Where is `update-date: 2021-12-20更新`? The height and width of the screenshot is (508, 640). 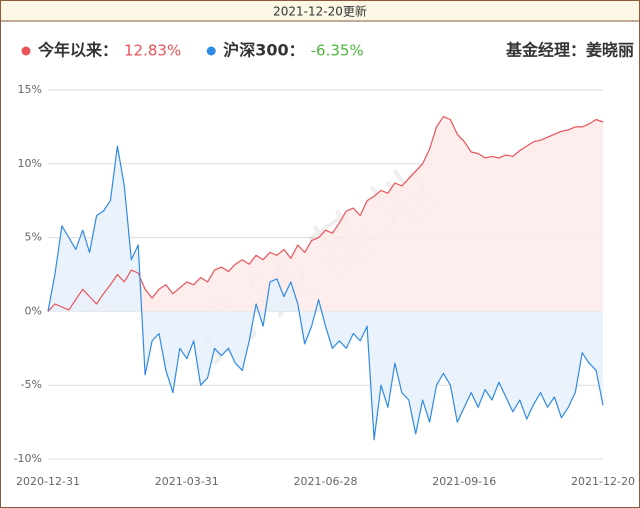 update-date: 2021-12-20更新 is located at coordinates (320, 11).